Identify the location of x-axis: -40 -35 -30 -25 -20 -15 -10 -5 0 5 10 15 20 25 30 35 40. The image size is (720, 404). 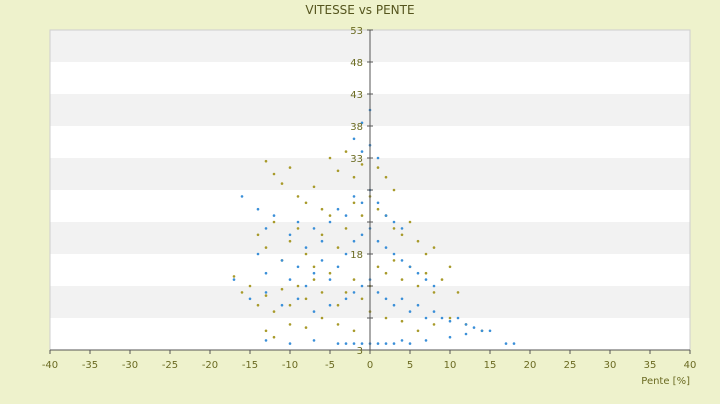
(369, 360).